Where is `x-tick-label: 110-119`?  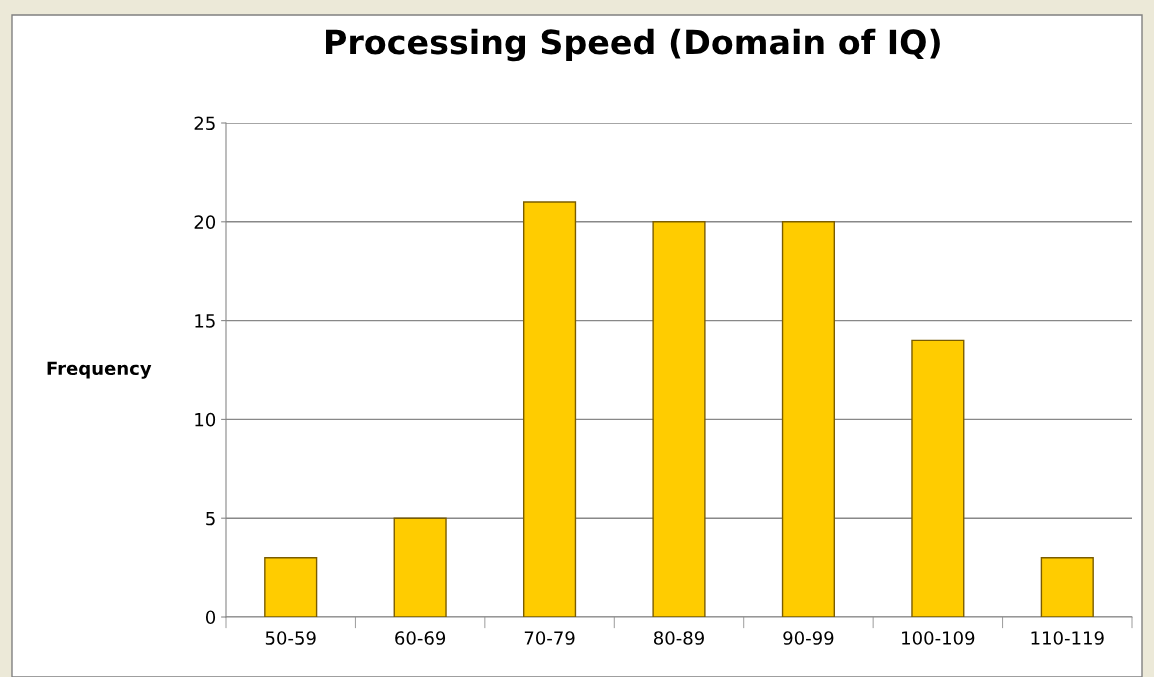 x-tick-label: 110-119 is located at coordinates (1067, 638).